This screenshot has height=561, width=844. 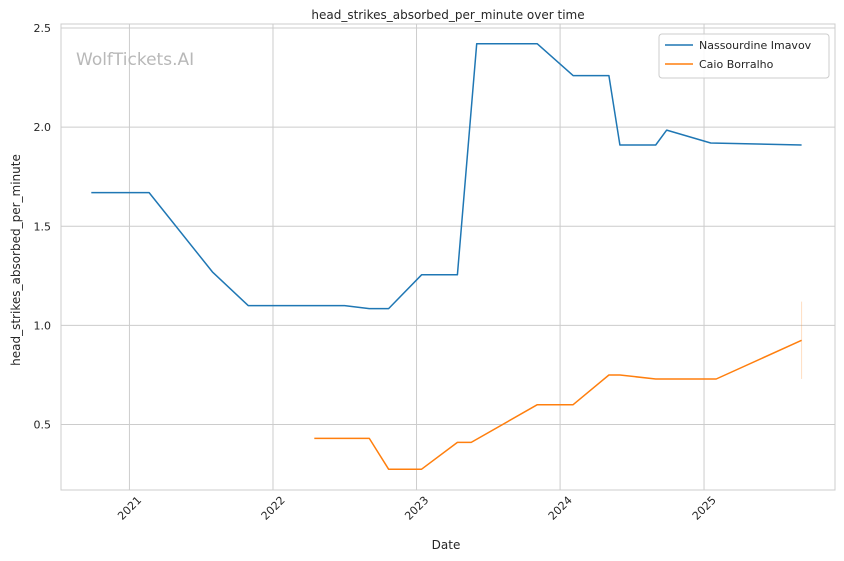 I want to click on y-tick-label-1.5: 1.5, so click(x=43, y=226).